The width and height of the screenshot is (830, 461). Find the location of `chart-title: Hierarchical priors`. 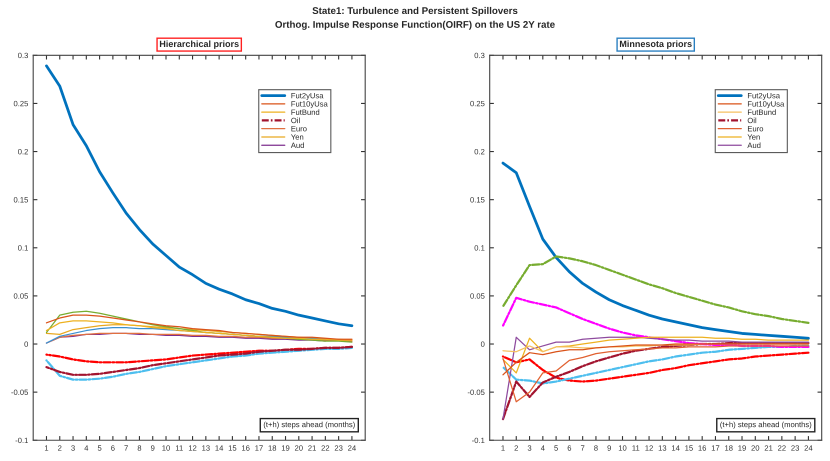

chart-title: Hierarchical priors is located at coordinates (199, 44).